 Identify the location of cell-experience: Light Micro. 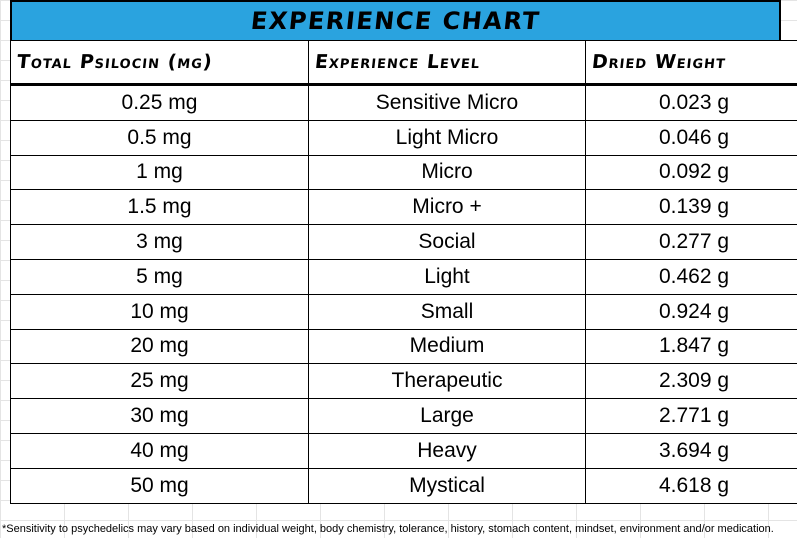
(447, 137).